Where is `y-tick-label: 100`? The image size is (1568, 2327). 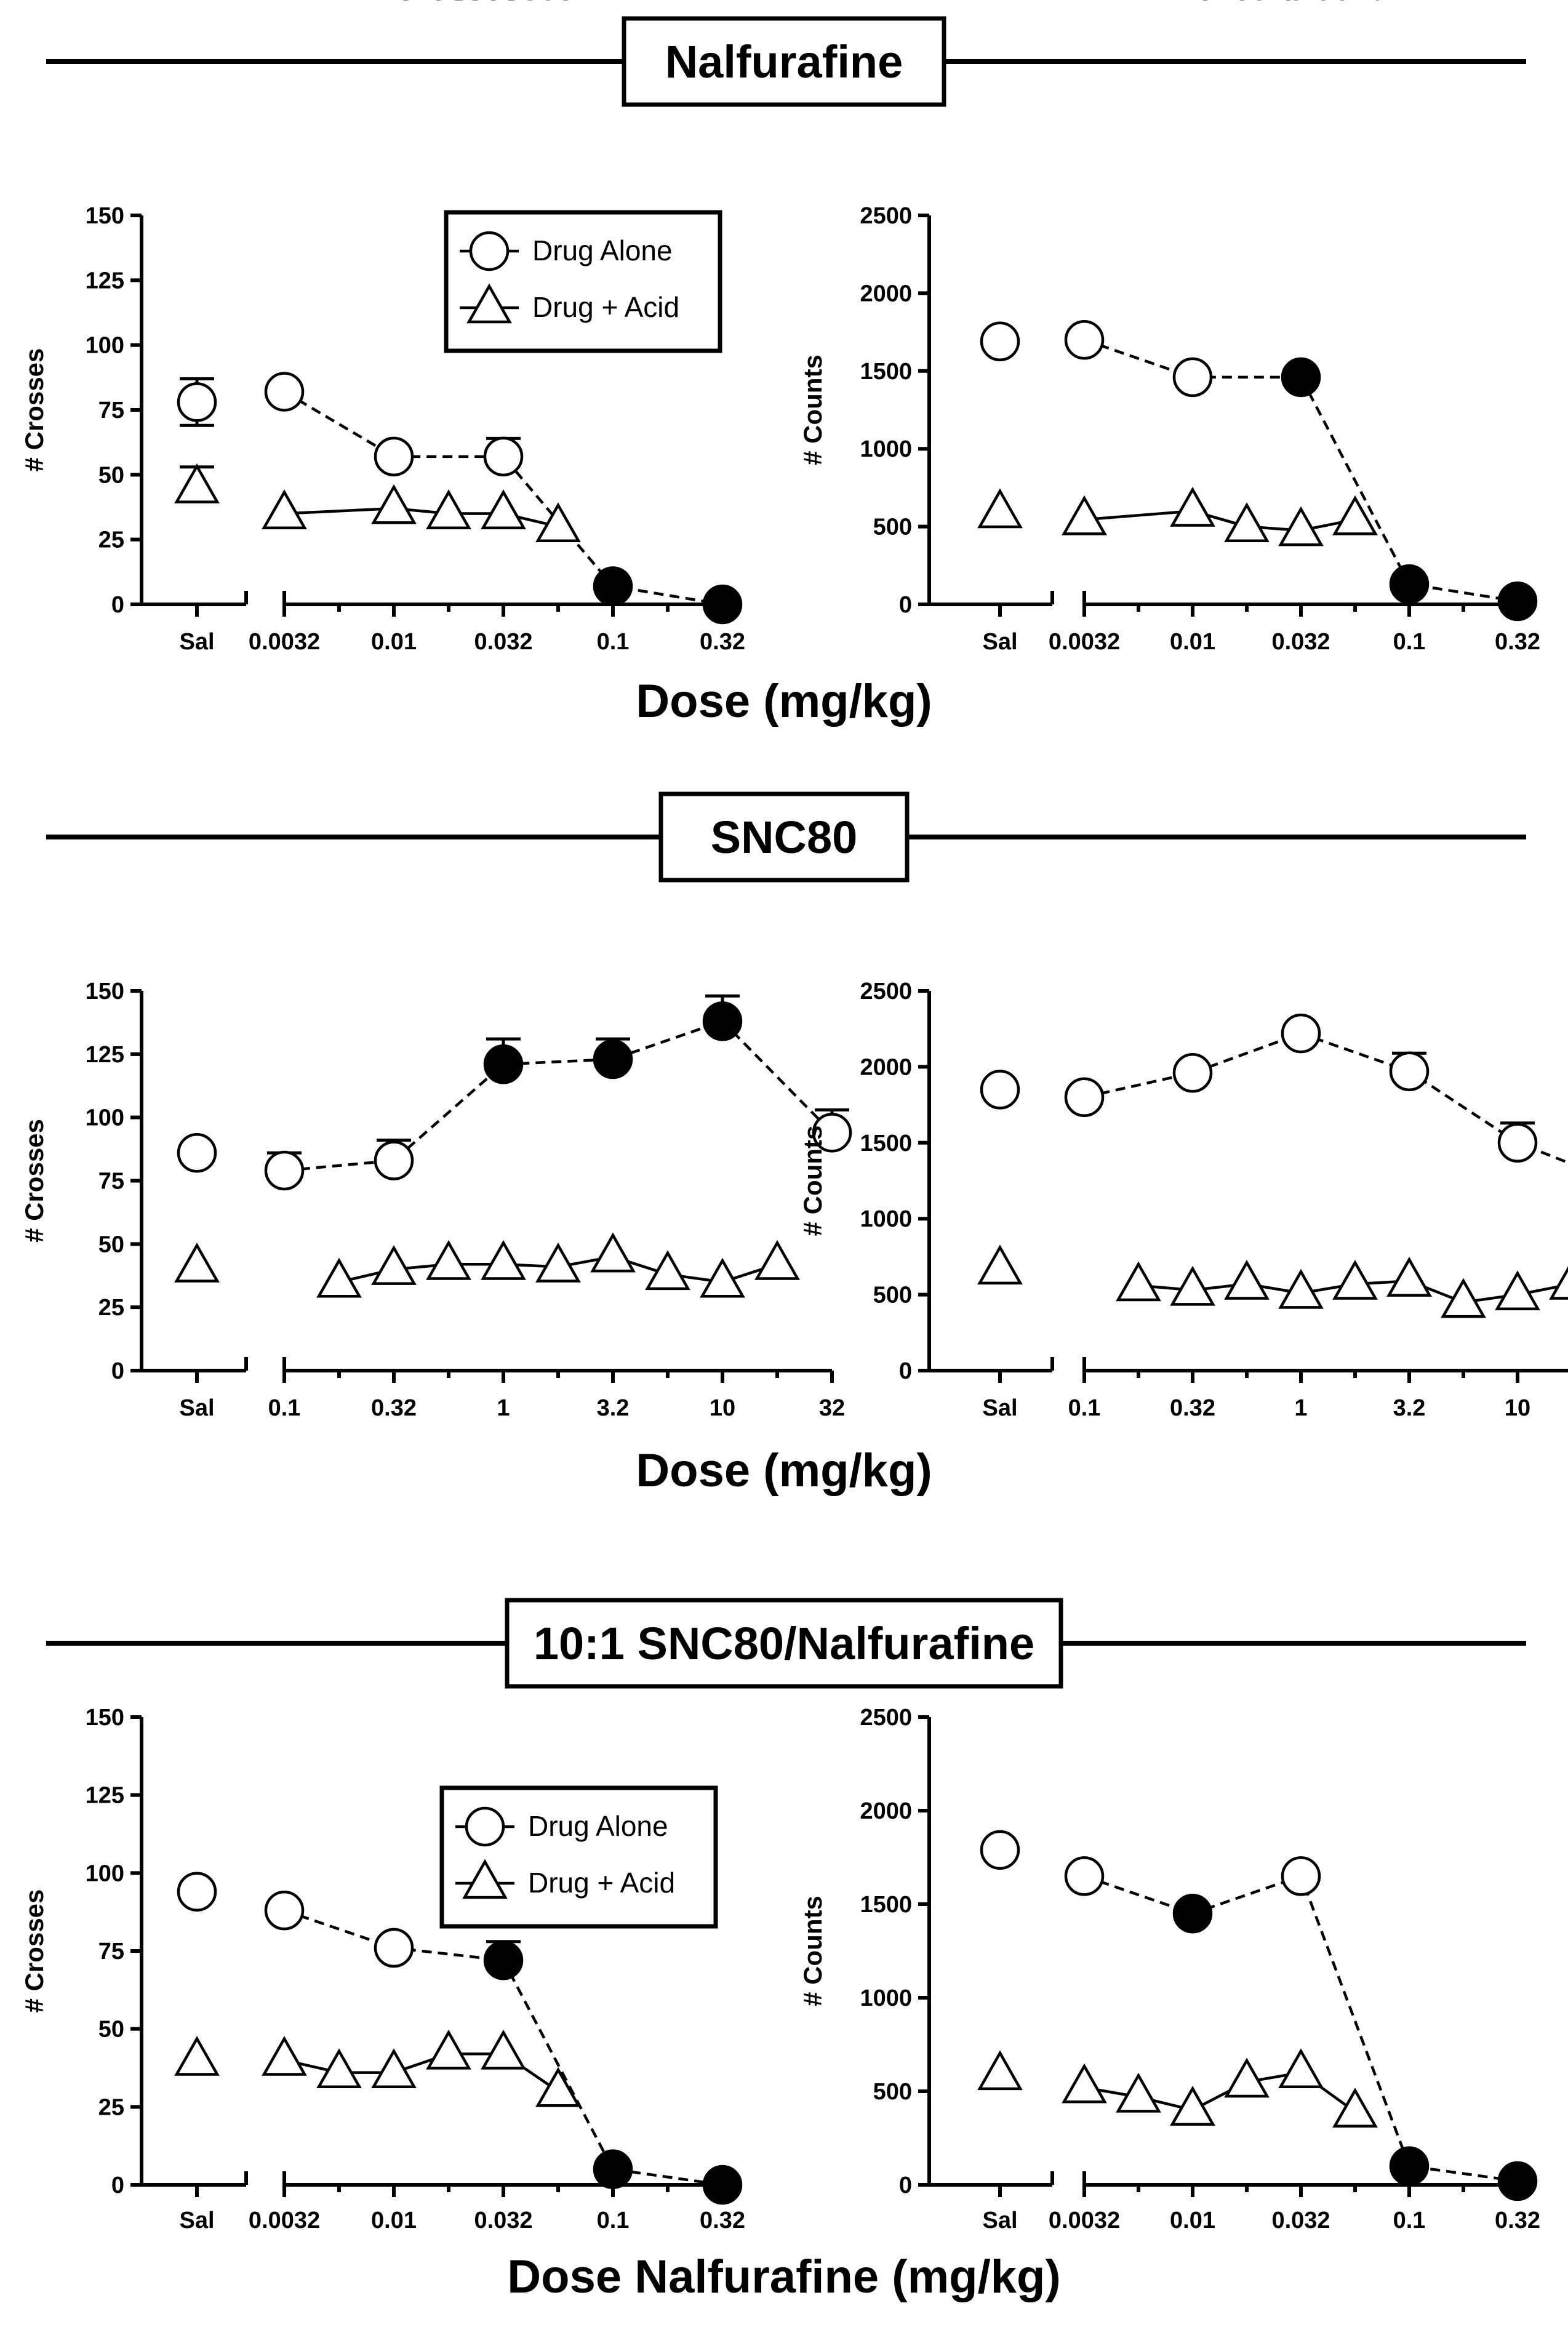
y-tick-label: 100 is located at coordinates (105, 346).